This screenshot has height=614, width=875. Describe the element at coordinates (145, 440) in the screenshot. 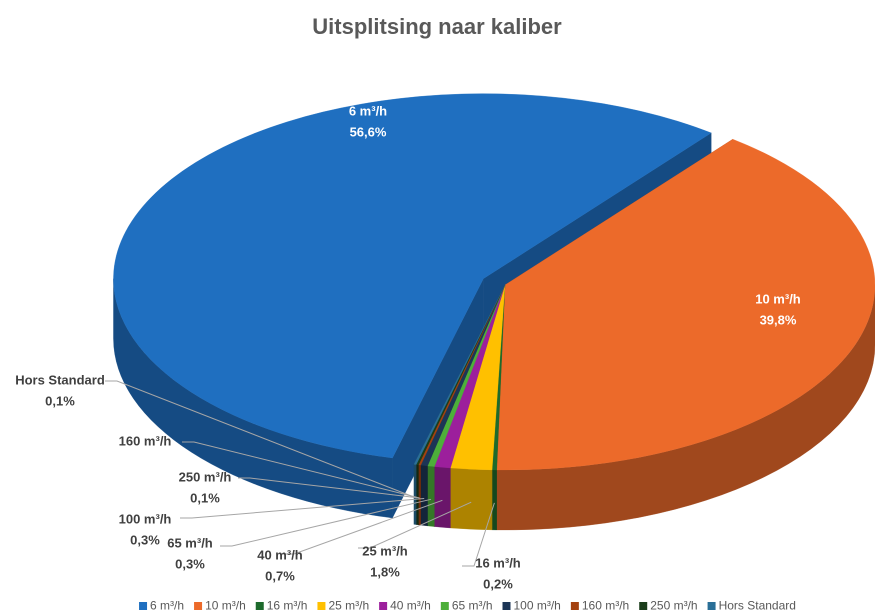

I see `data-label-category: 160 m³/h` at that location.